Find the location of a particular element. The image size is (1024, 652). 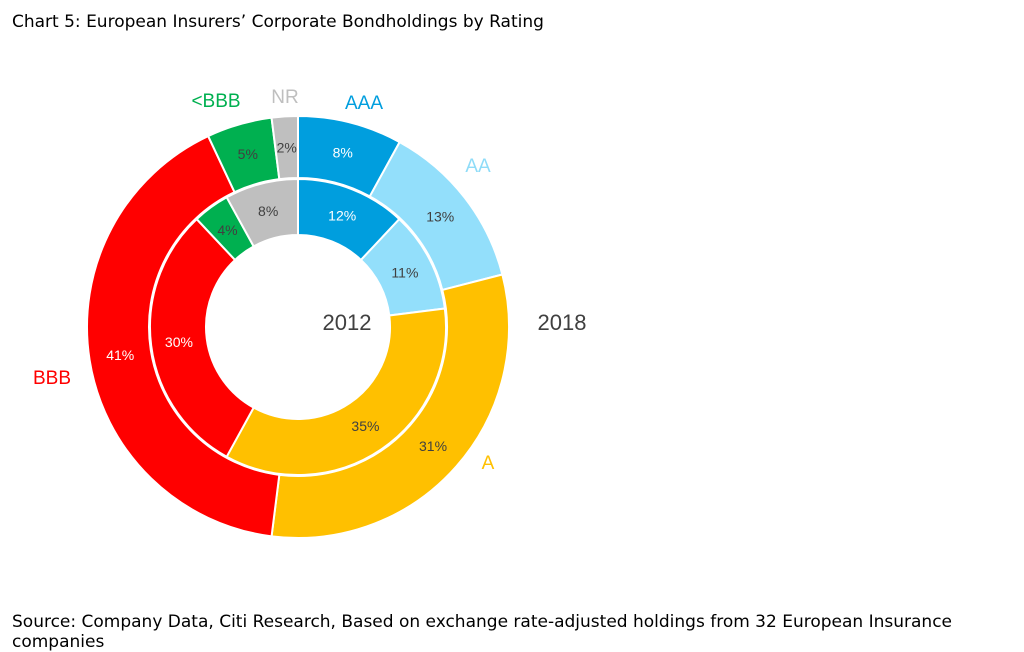

value-label-2018-nr: 2% is located at coordinates (287, 147).